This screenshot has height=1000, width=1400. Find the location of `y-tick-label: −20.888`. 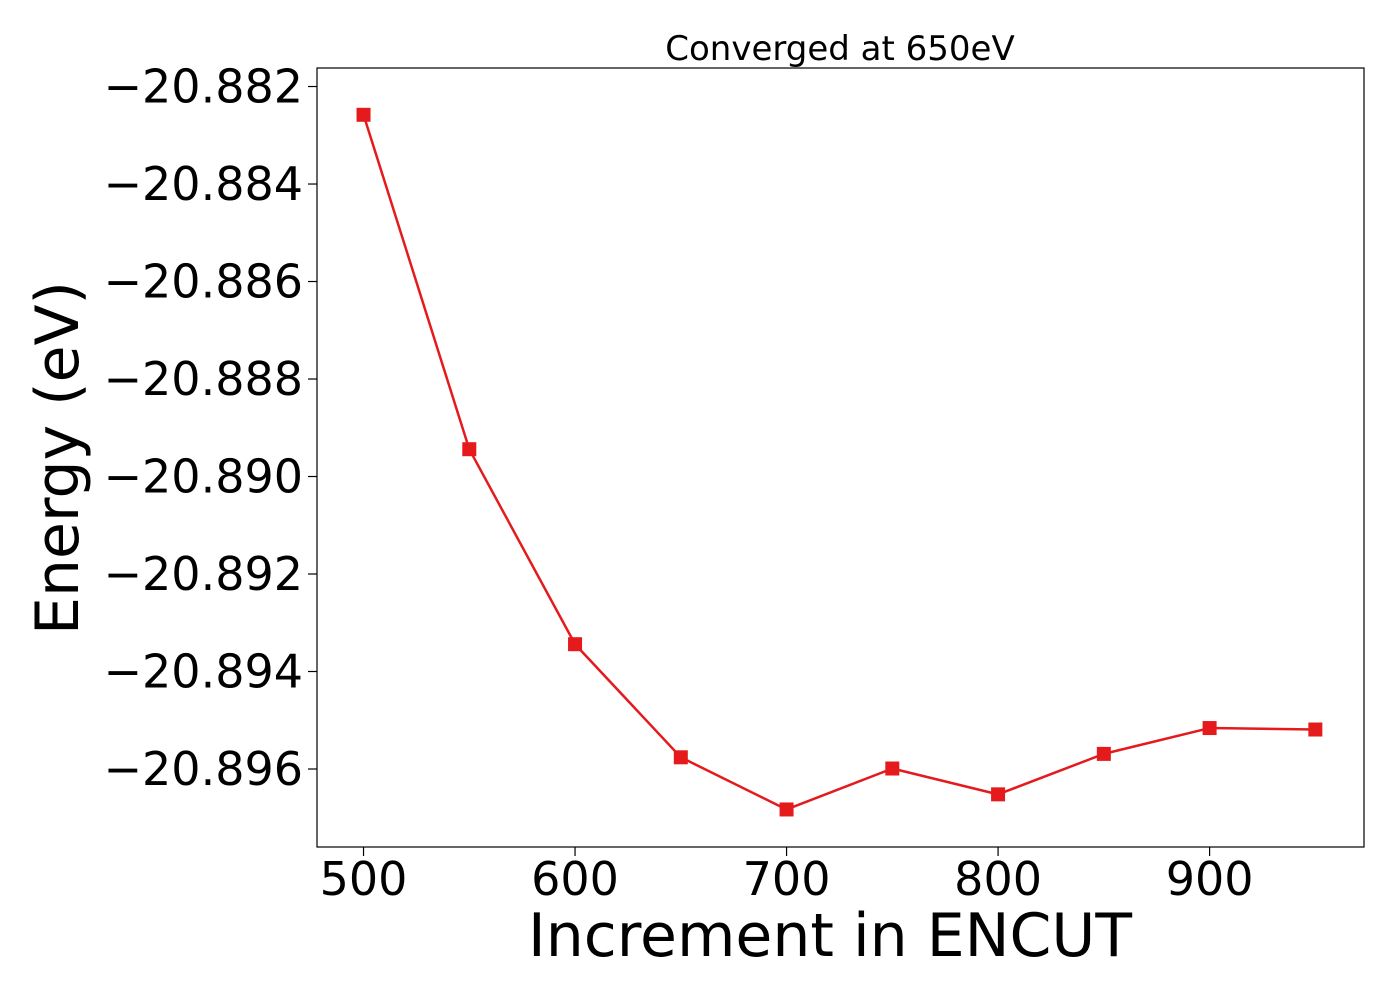

y-tick-label: −20.888 is located at coordinates (204, 379).